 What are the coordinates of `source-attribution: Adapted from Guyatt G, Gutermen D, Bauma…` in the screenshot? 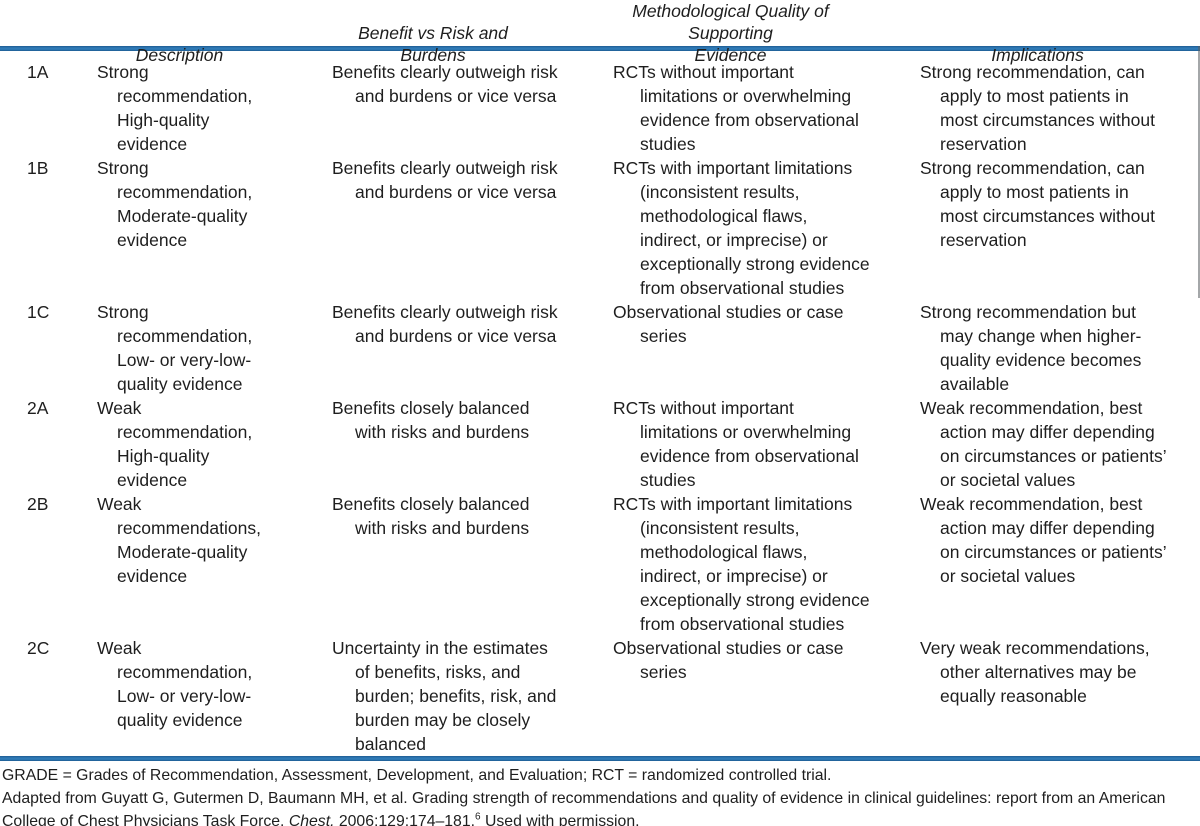 It's located at (599, 806).